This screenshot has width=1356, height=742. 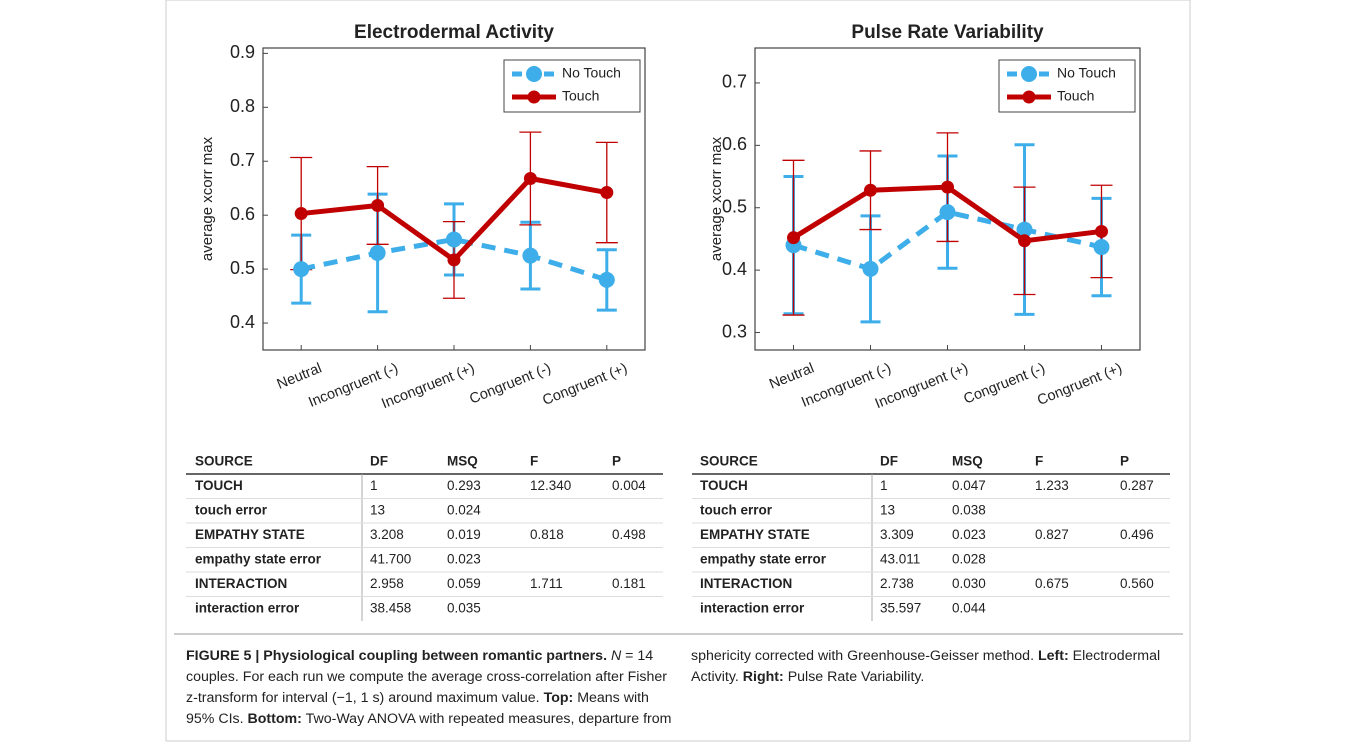 What do you see at coordinates (547, 534) in the screenshot?
I see `table-cell: 0.818` at bounding box center [547, 534].